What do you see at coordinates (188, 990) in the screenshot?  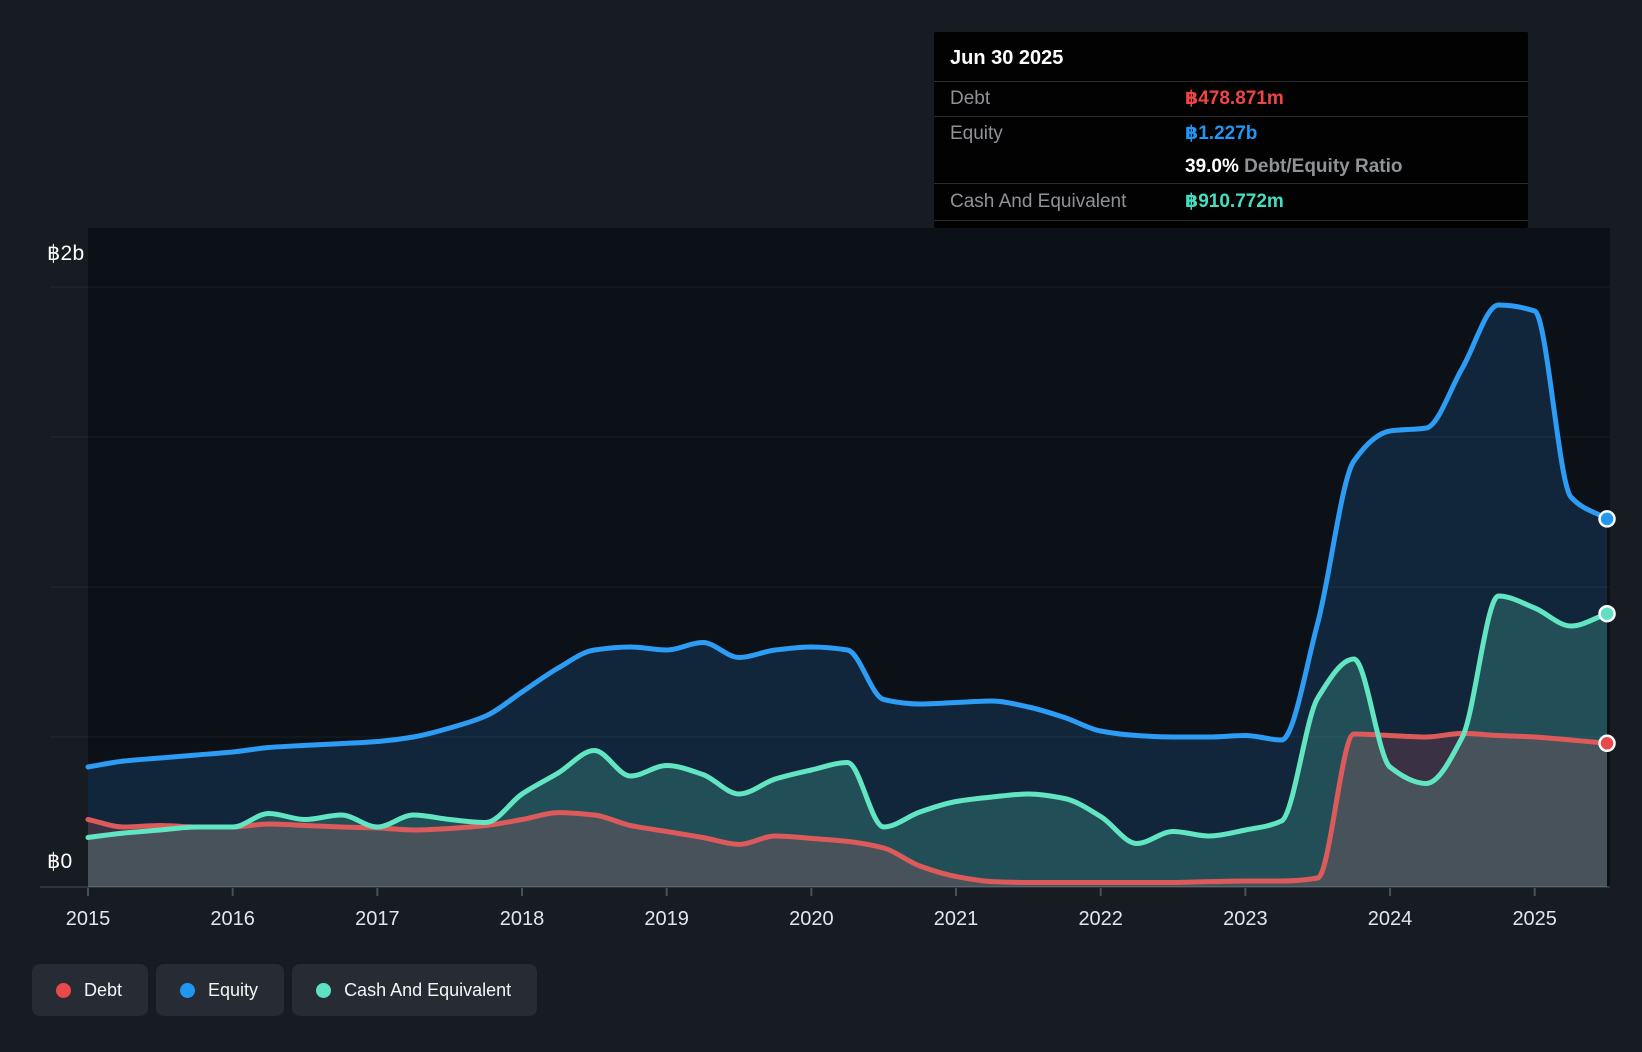 I see `equity-legend-dot-icon` at bounding box center [188, 990].